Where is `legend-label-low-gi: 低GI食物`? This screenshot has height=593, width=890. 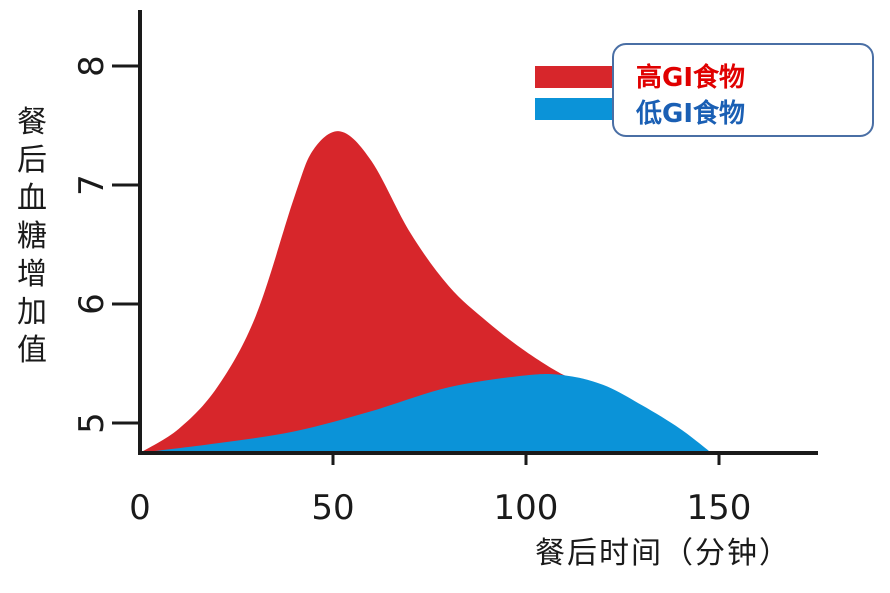 legend-label-low-gi: 低GI食物 is located at coordinates (691, 114).